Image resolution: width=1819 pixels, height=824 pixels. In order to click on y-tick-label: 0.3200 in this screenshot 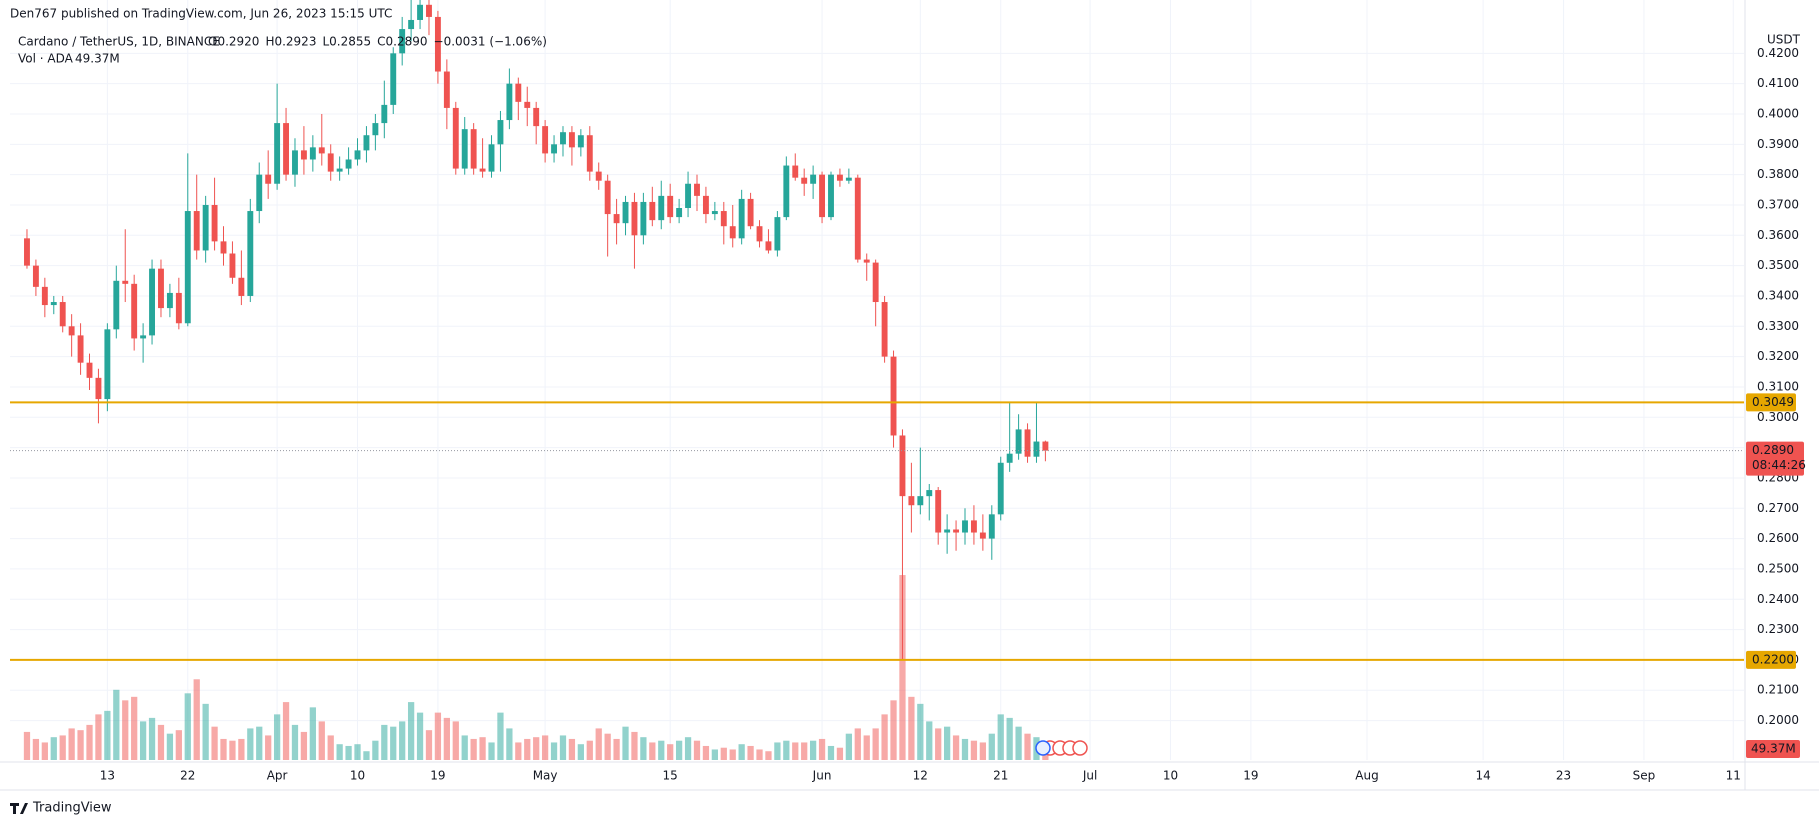, I will do `click(1778, 356)`.